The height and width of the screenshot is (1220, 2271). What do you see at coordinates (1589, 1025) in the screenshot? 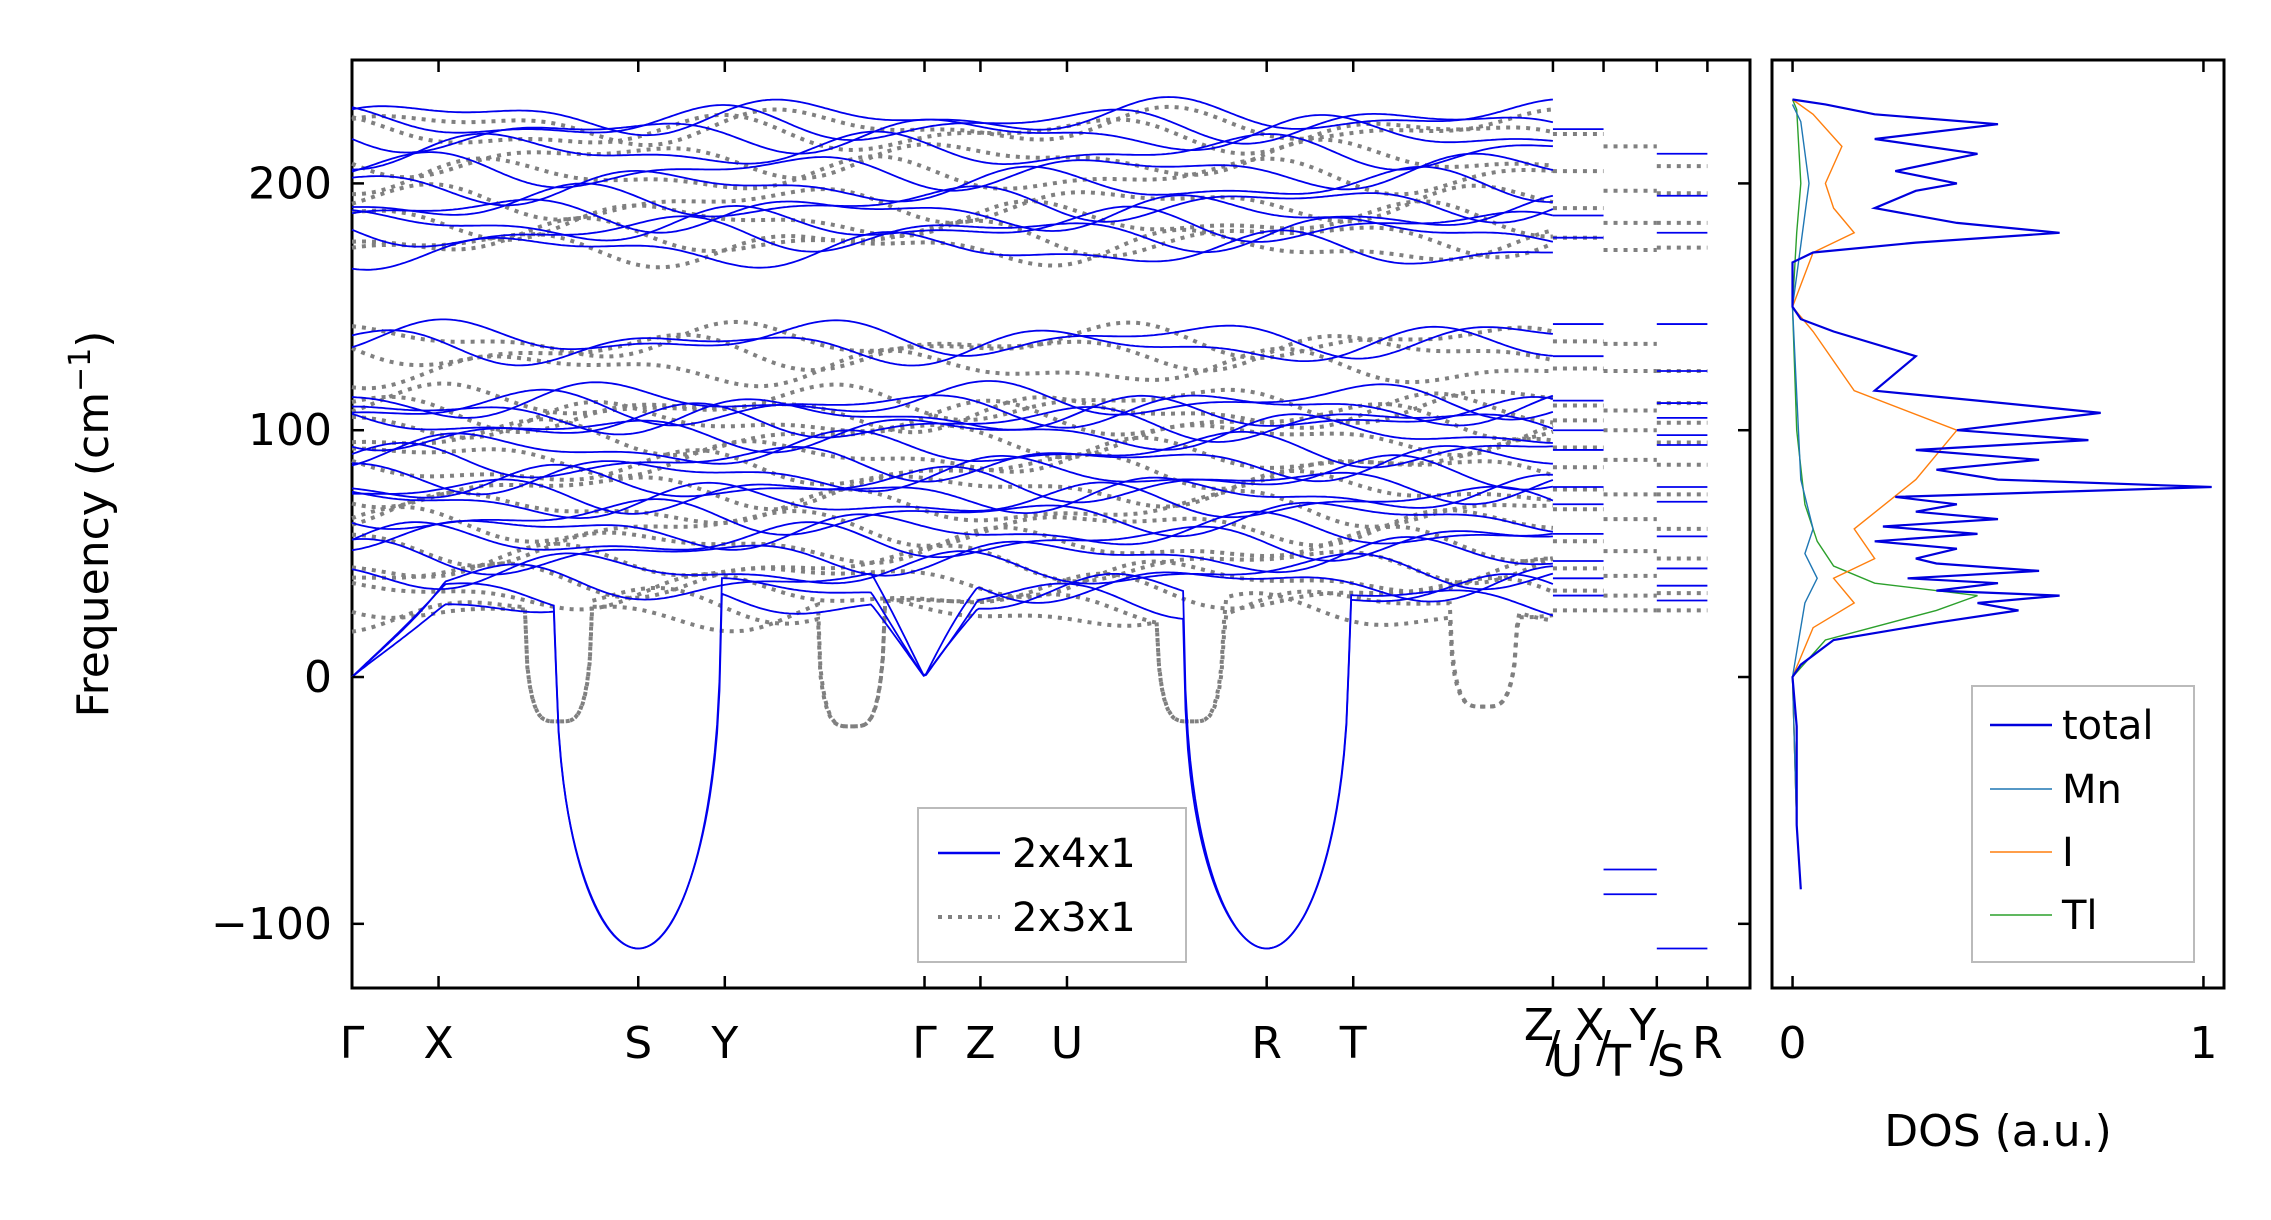
I see `k-point-label-top: X` at bounding box center [1589, 1025].